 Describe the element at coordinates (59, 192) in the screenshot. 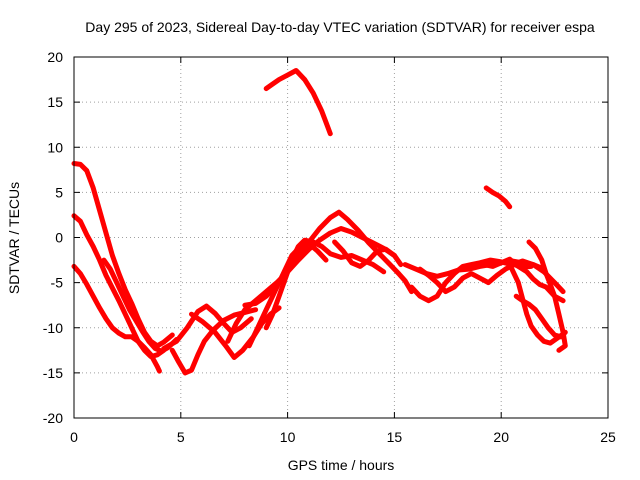

I see `y-tick-label: 5` at that location.